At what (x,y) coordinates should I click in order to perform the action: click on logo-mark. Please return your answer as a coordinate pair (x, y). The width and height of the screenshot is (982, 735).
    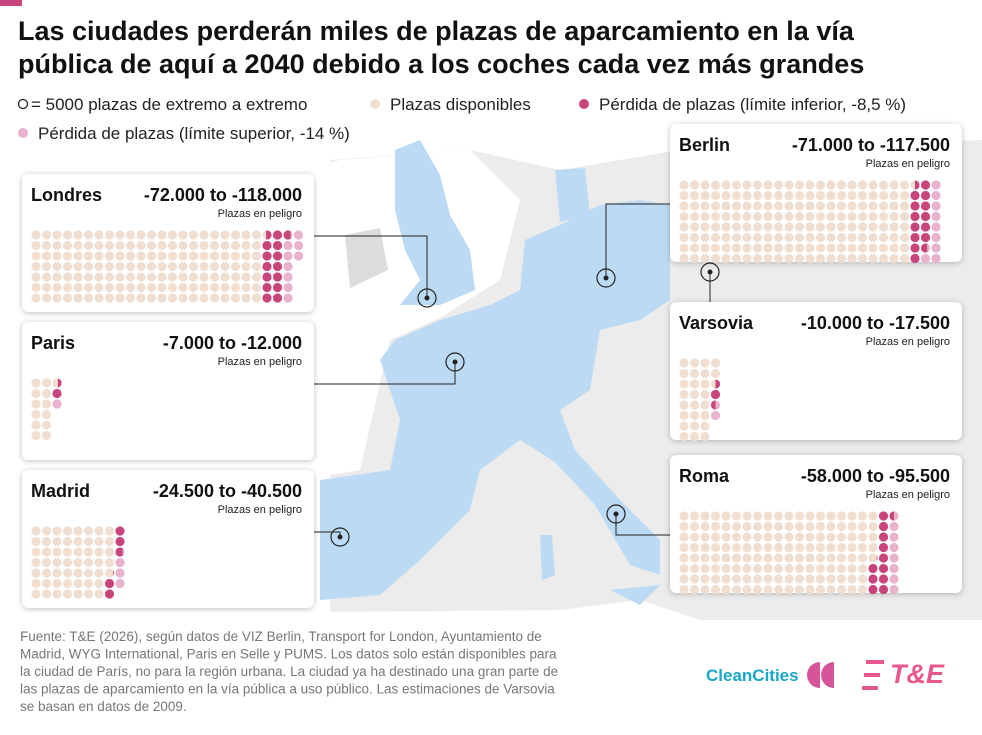
    Looking at the image, I should click on (820, 675).